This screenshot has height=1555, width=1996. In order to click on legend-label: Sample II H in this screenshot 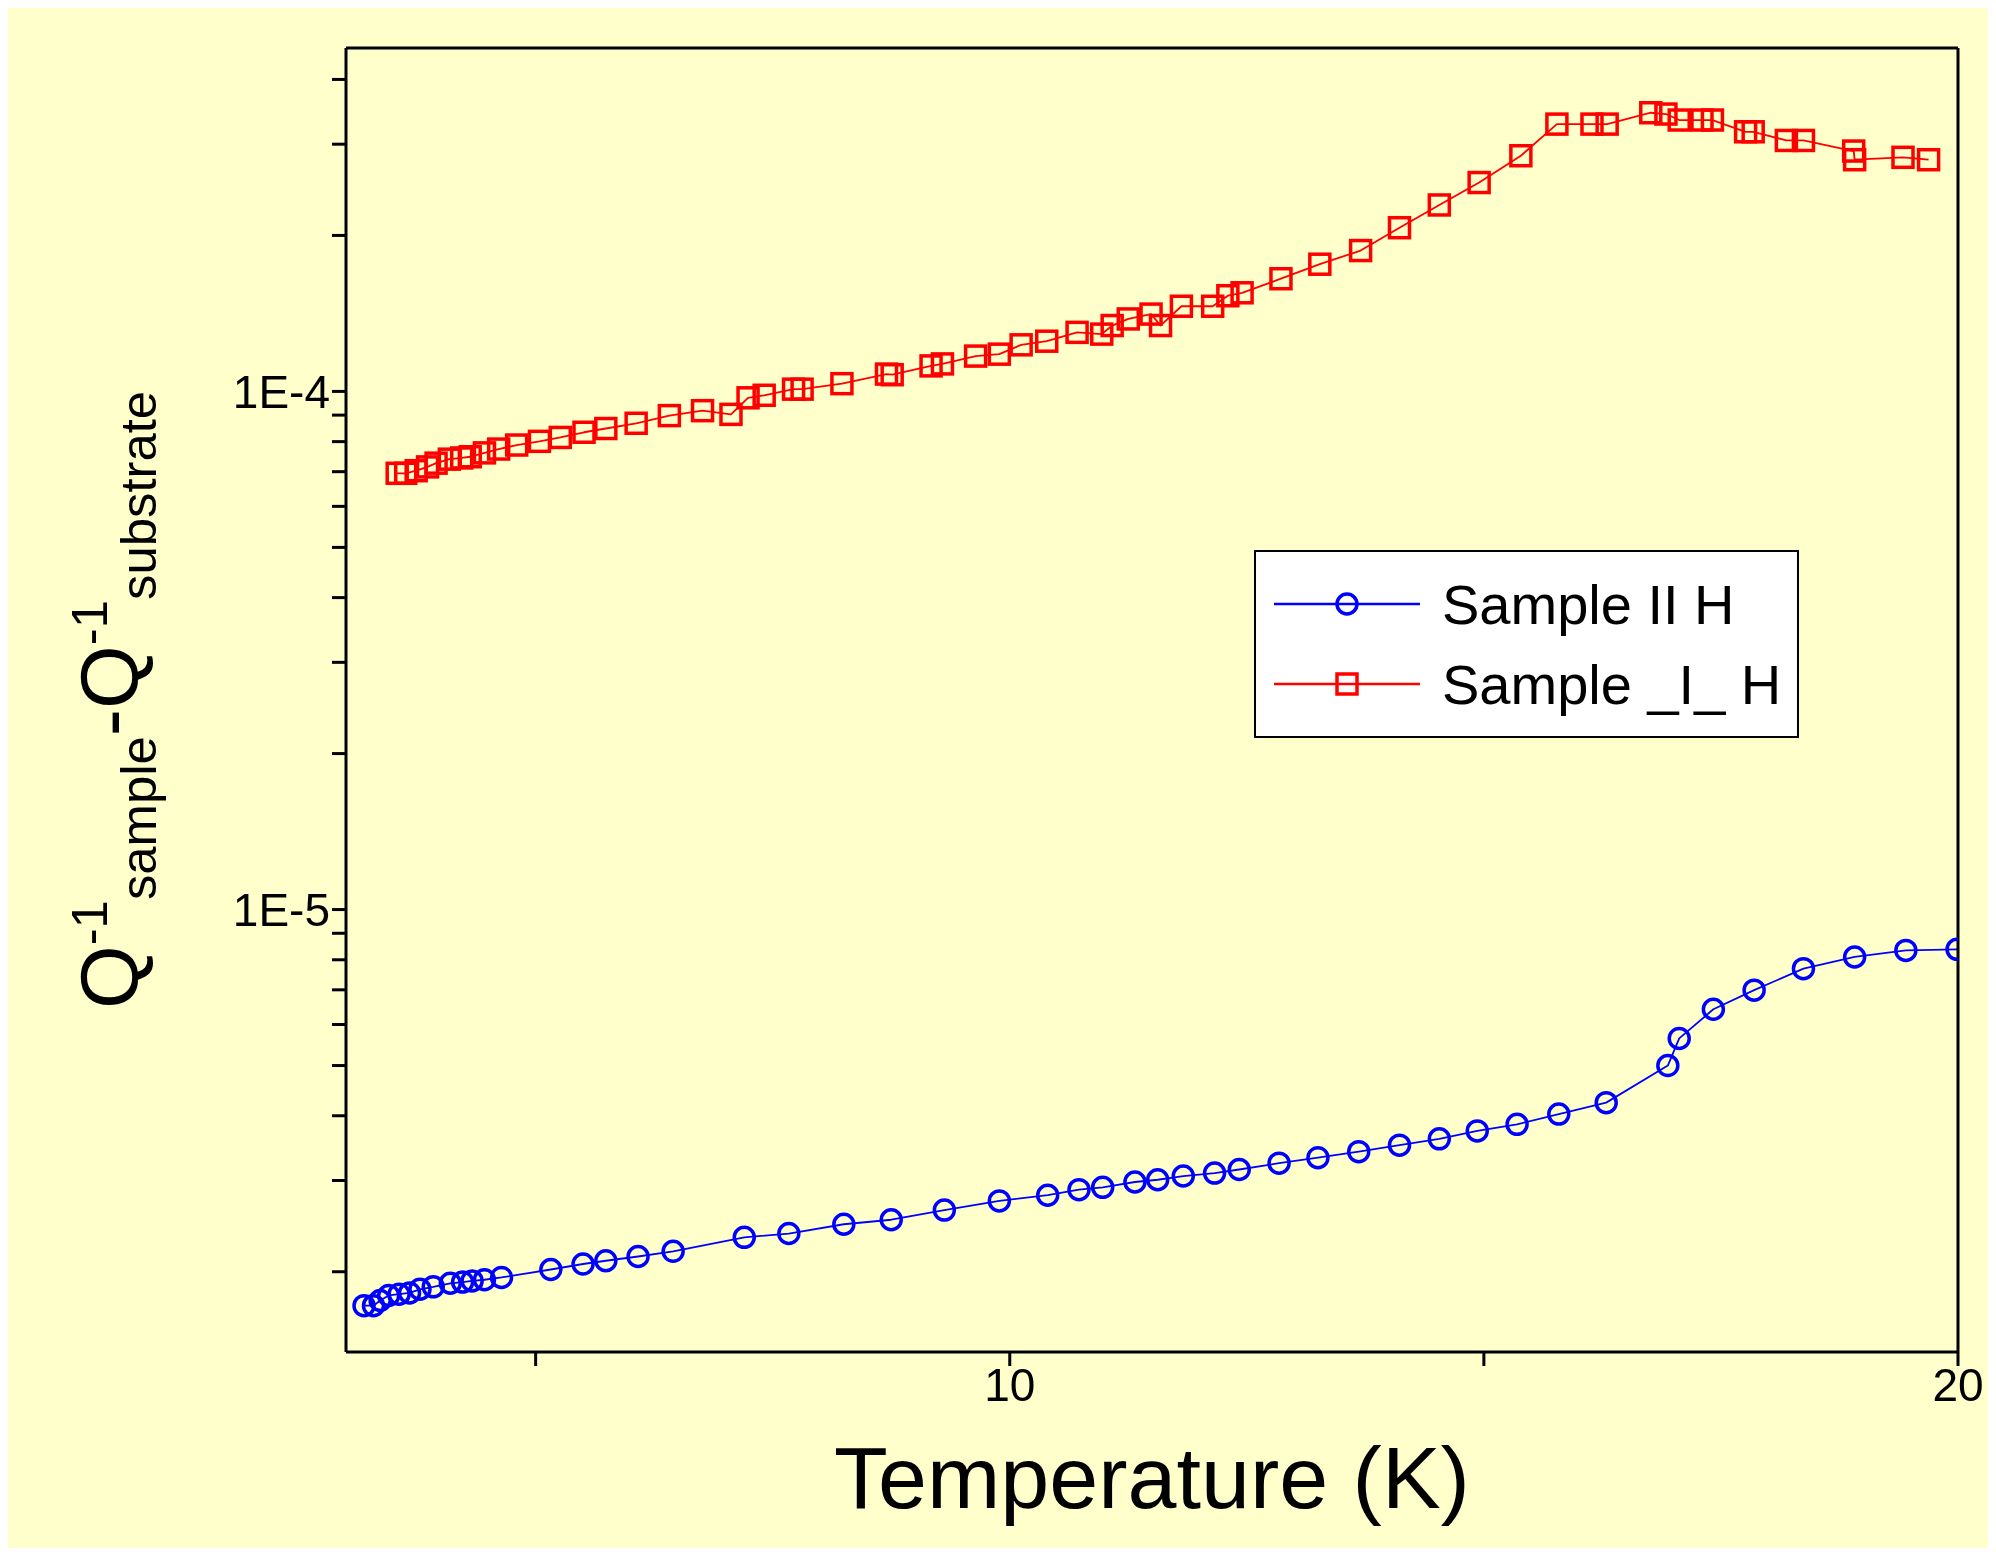, I will do `click(1588, 604)`.